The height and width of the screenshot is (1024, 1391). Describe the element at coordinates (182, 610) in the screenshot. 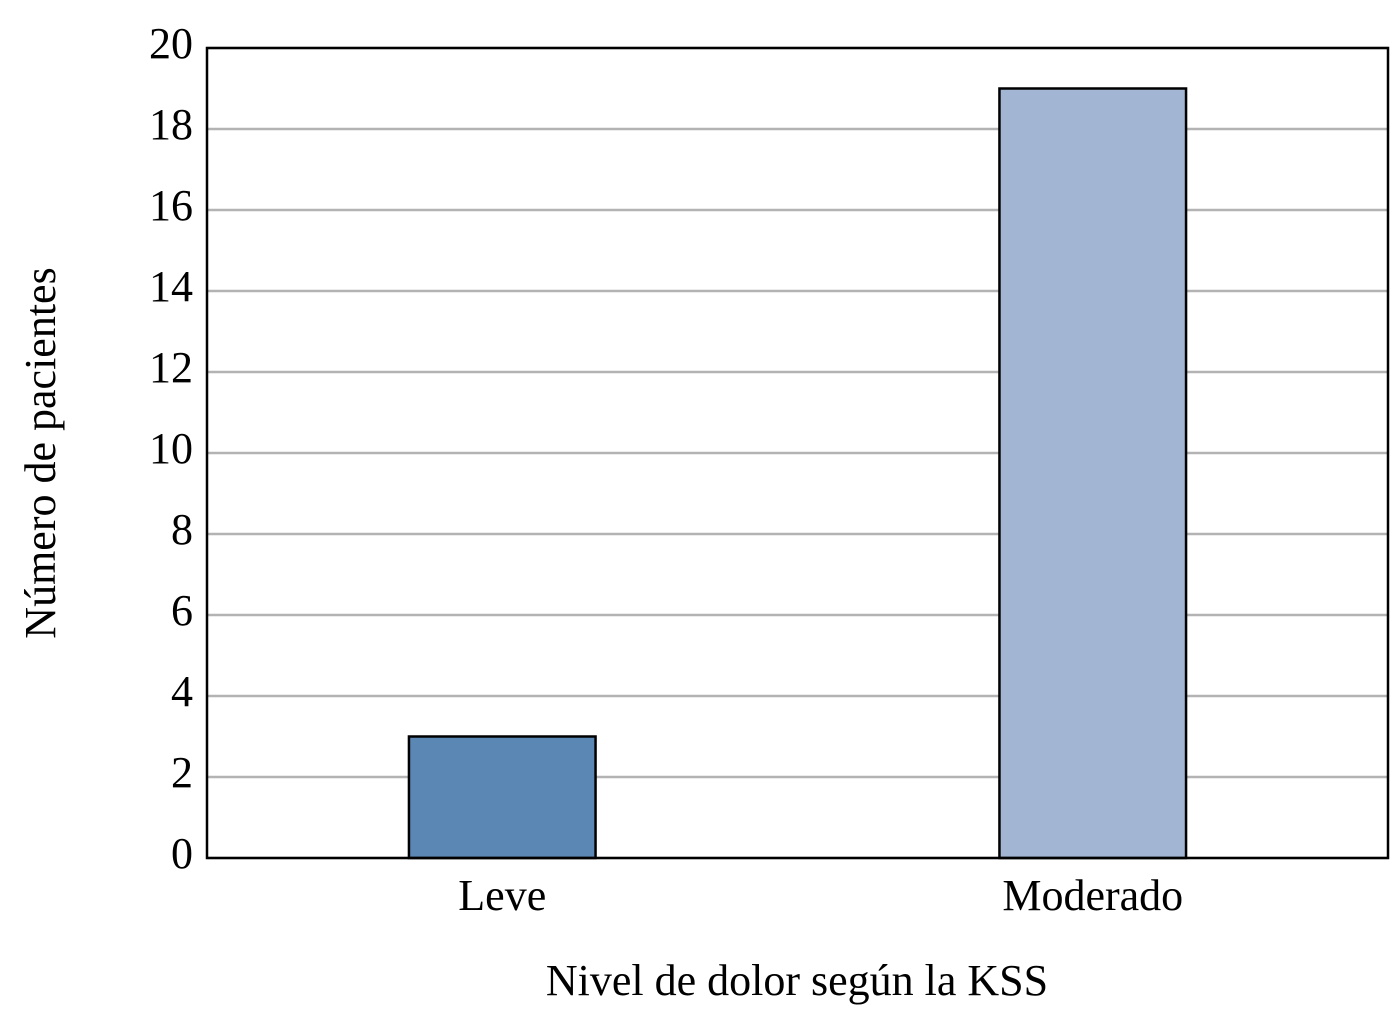

I see `y-tick-label: 6` at that location.